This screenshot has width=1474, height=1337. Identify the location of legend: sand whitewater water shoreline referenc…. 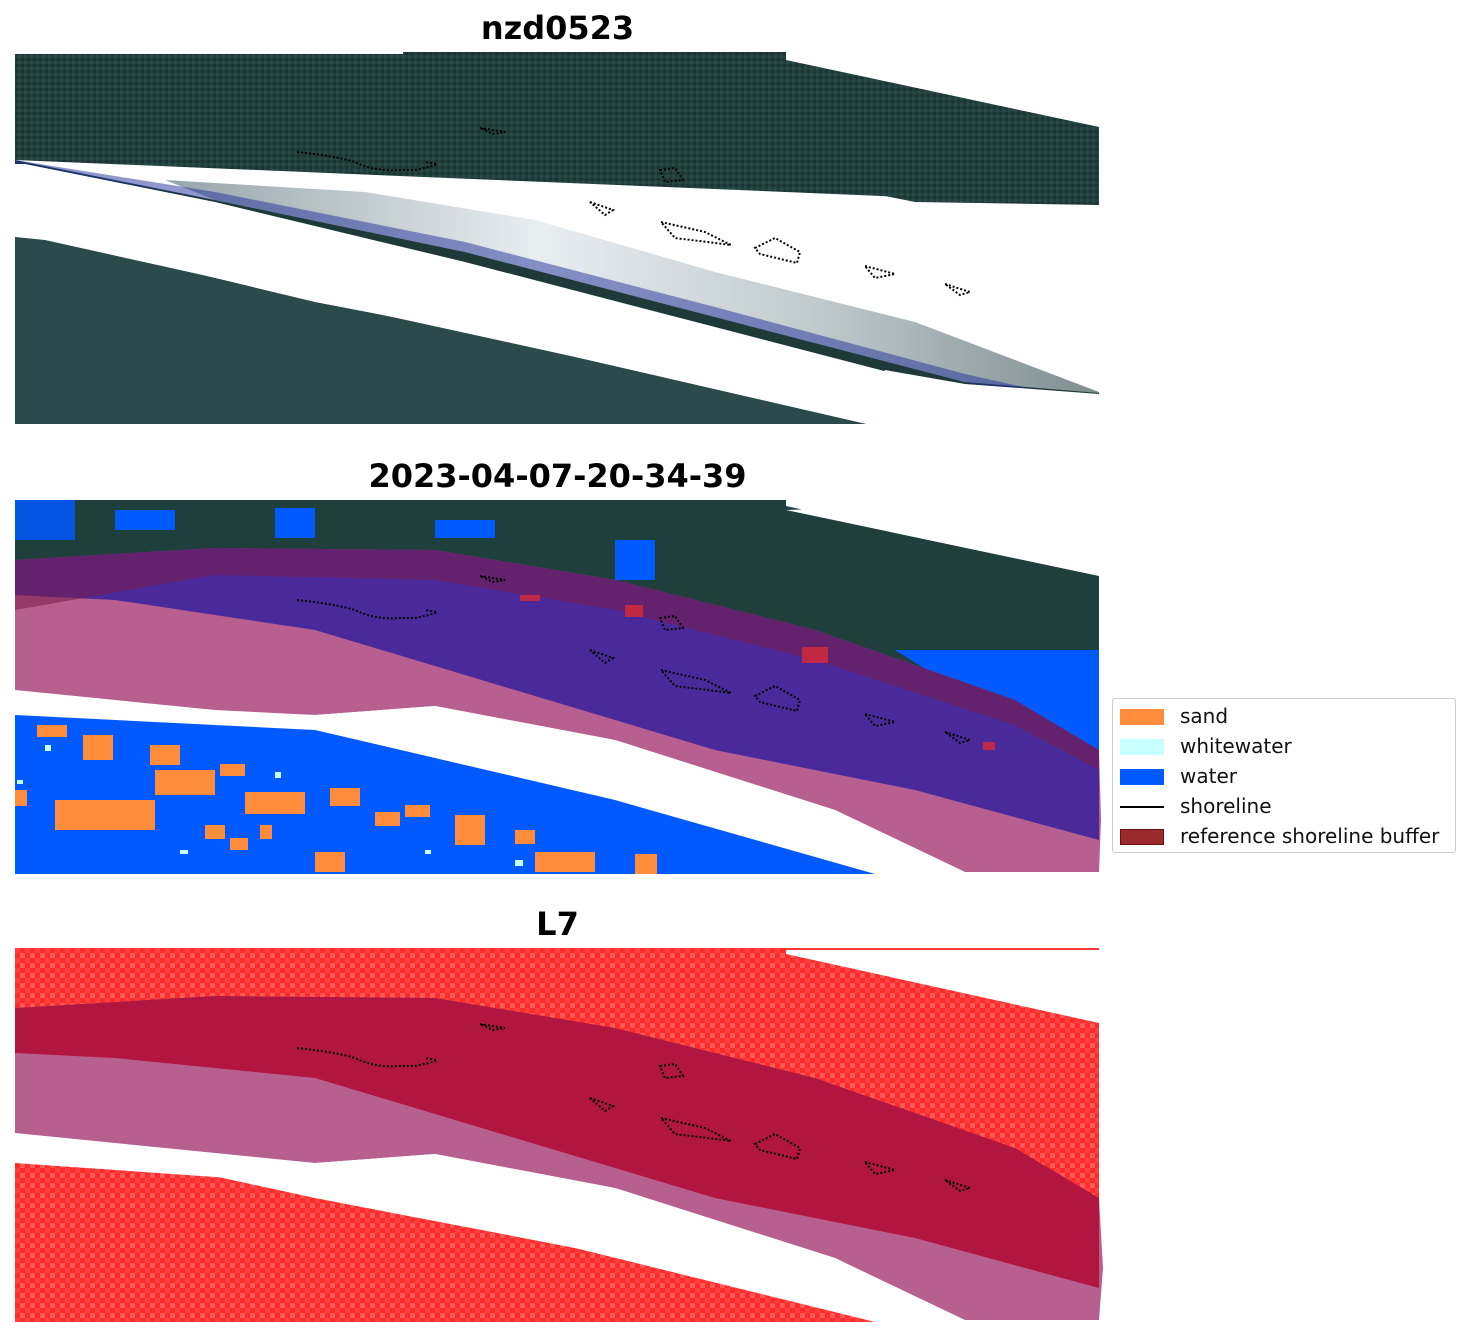
(1284, 775).